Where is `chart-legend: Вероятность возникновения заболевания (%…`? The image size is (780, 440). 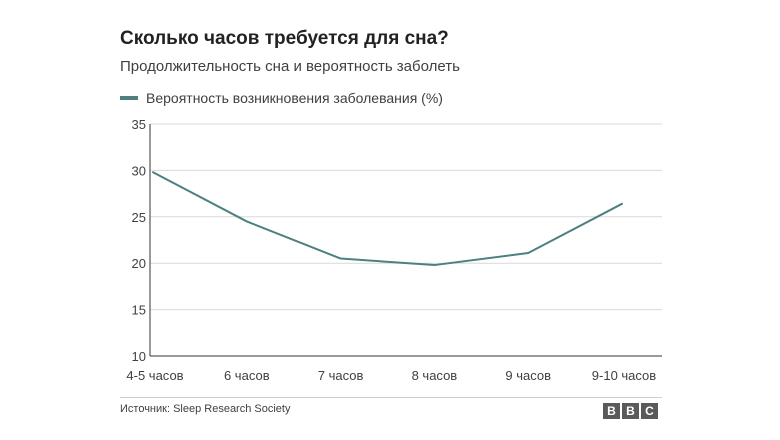 chart-legend: Вероятность возникновения заболевания (%… is located at coordinates (281, 98).